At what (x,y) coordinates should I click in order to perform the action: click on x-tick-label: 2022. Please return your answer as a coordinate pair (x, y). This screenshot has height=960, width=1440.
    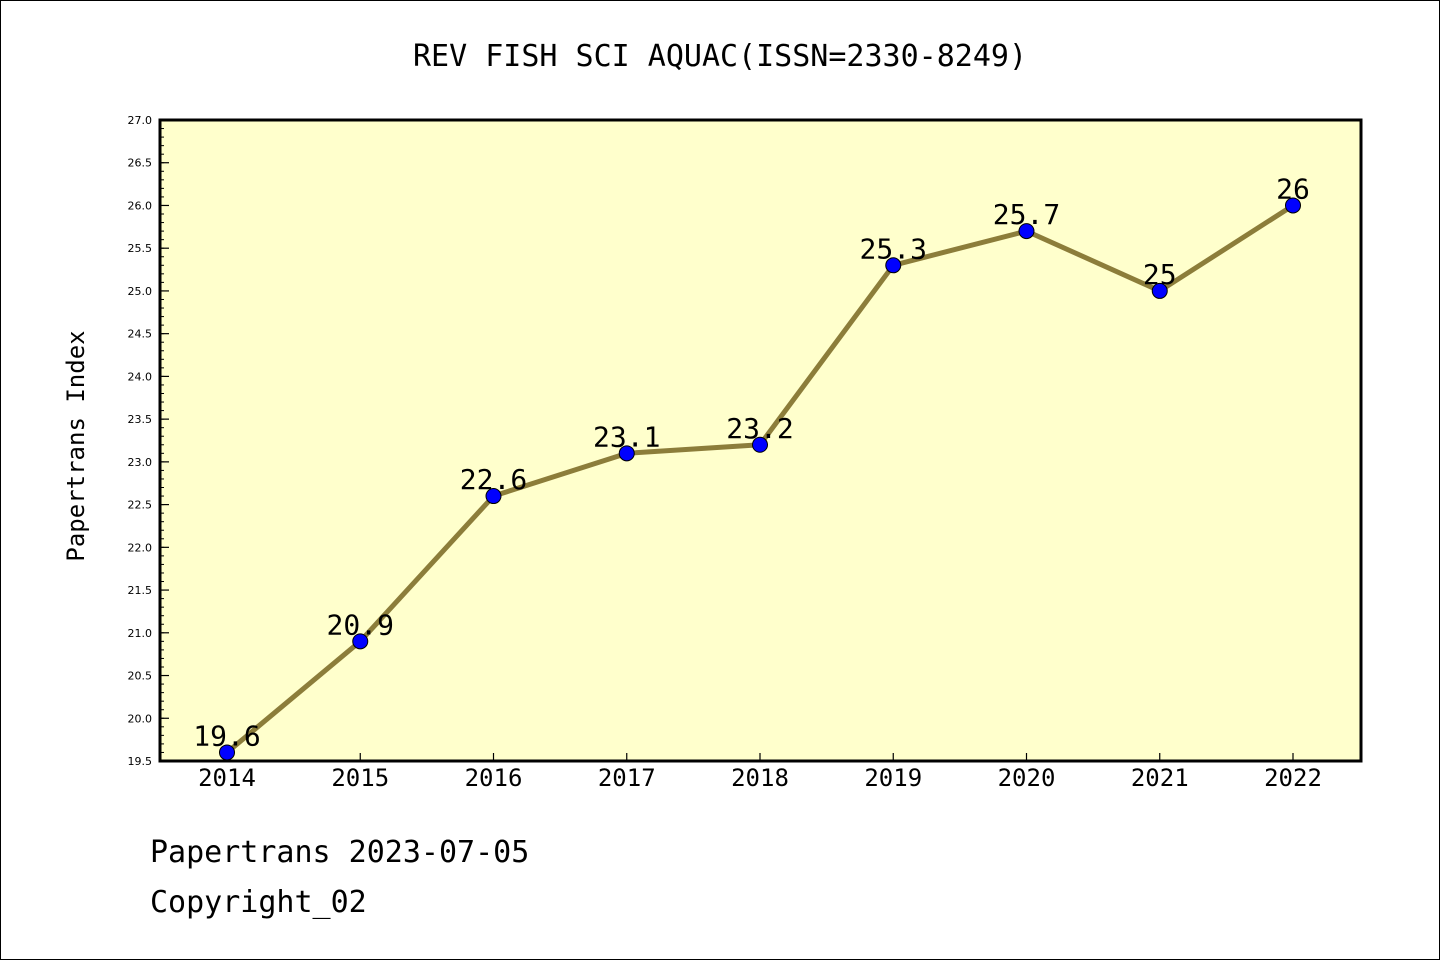
    Looking at the image, I should click on (1293, 778).